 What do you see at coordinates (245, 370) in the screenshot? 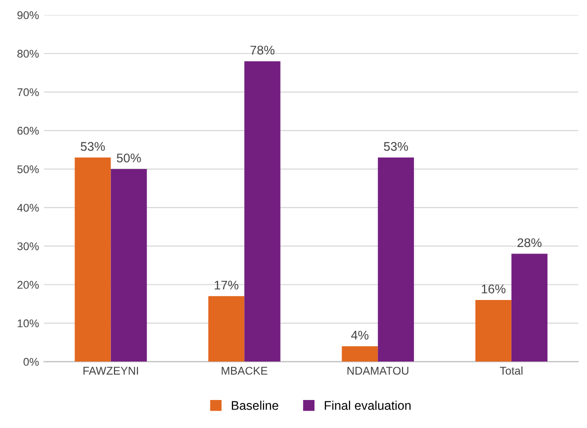
I see `x-tick-label: MBACKE` at bounding box center [245, 370].